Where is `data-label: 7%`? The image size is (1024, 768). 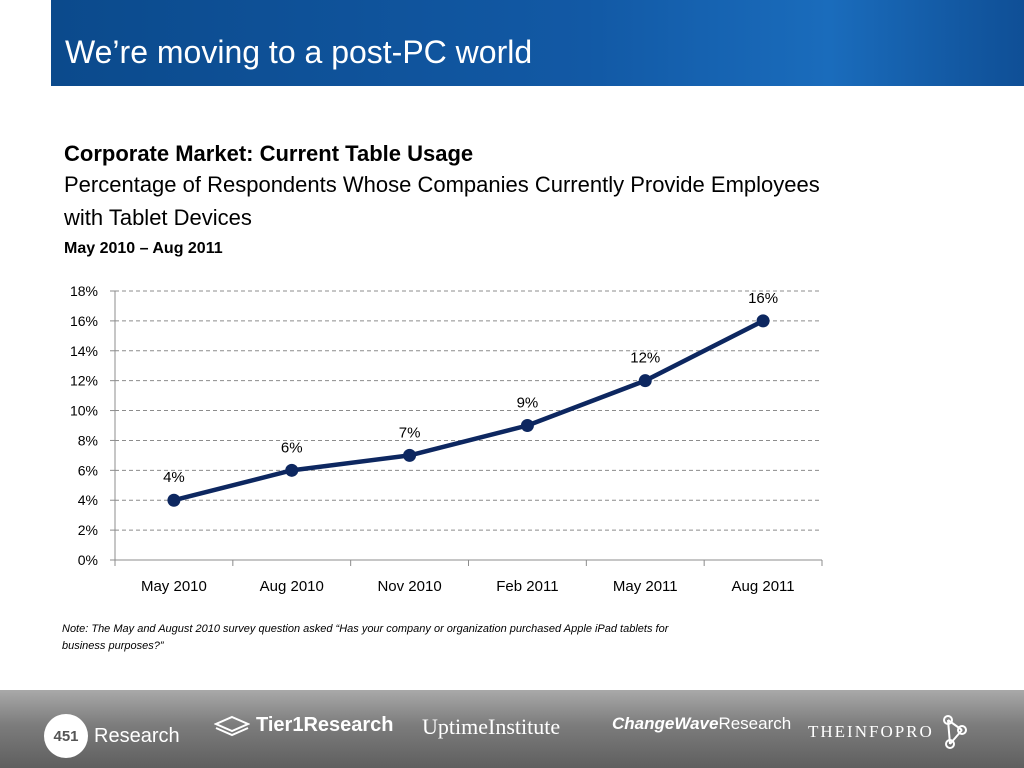 data-label: 7% is located at coordinates (410, 432).